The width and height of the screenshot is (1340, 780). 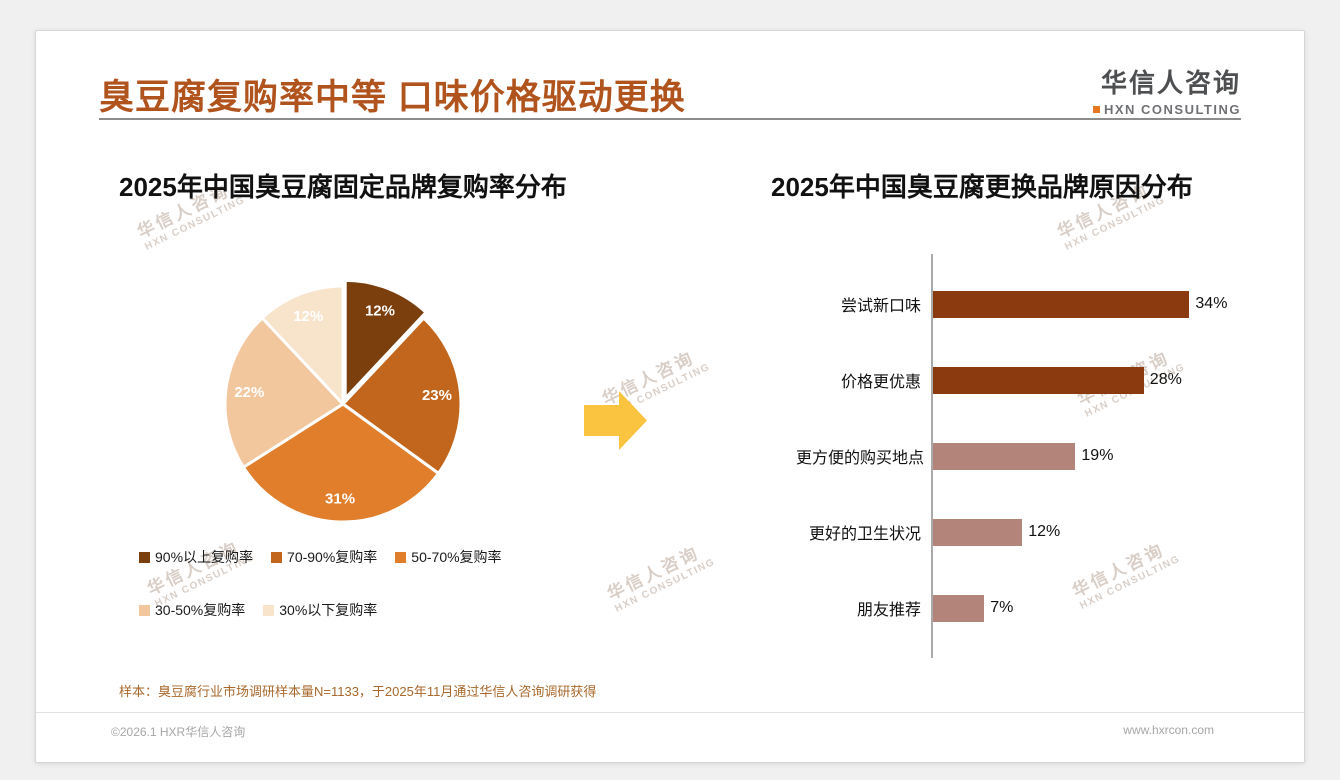 I want to click on bar-category-label: 价格更优惠, so click(x=880, y=382).